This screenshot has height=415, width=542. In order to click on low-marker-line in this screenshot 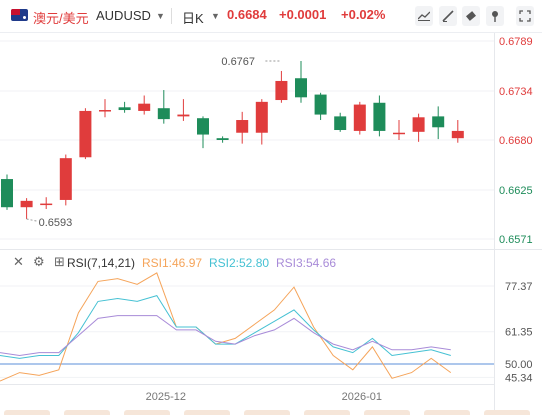, I will do `click(31, 220)`.